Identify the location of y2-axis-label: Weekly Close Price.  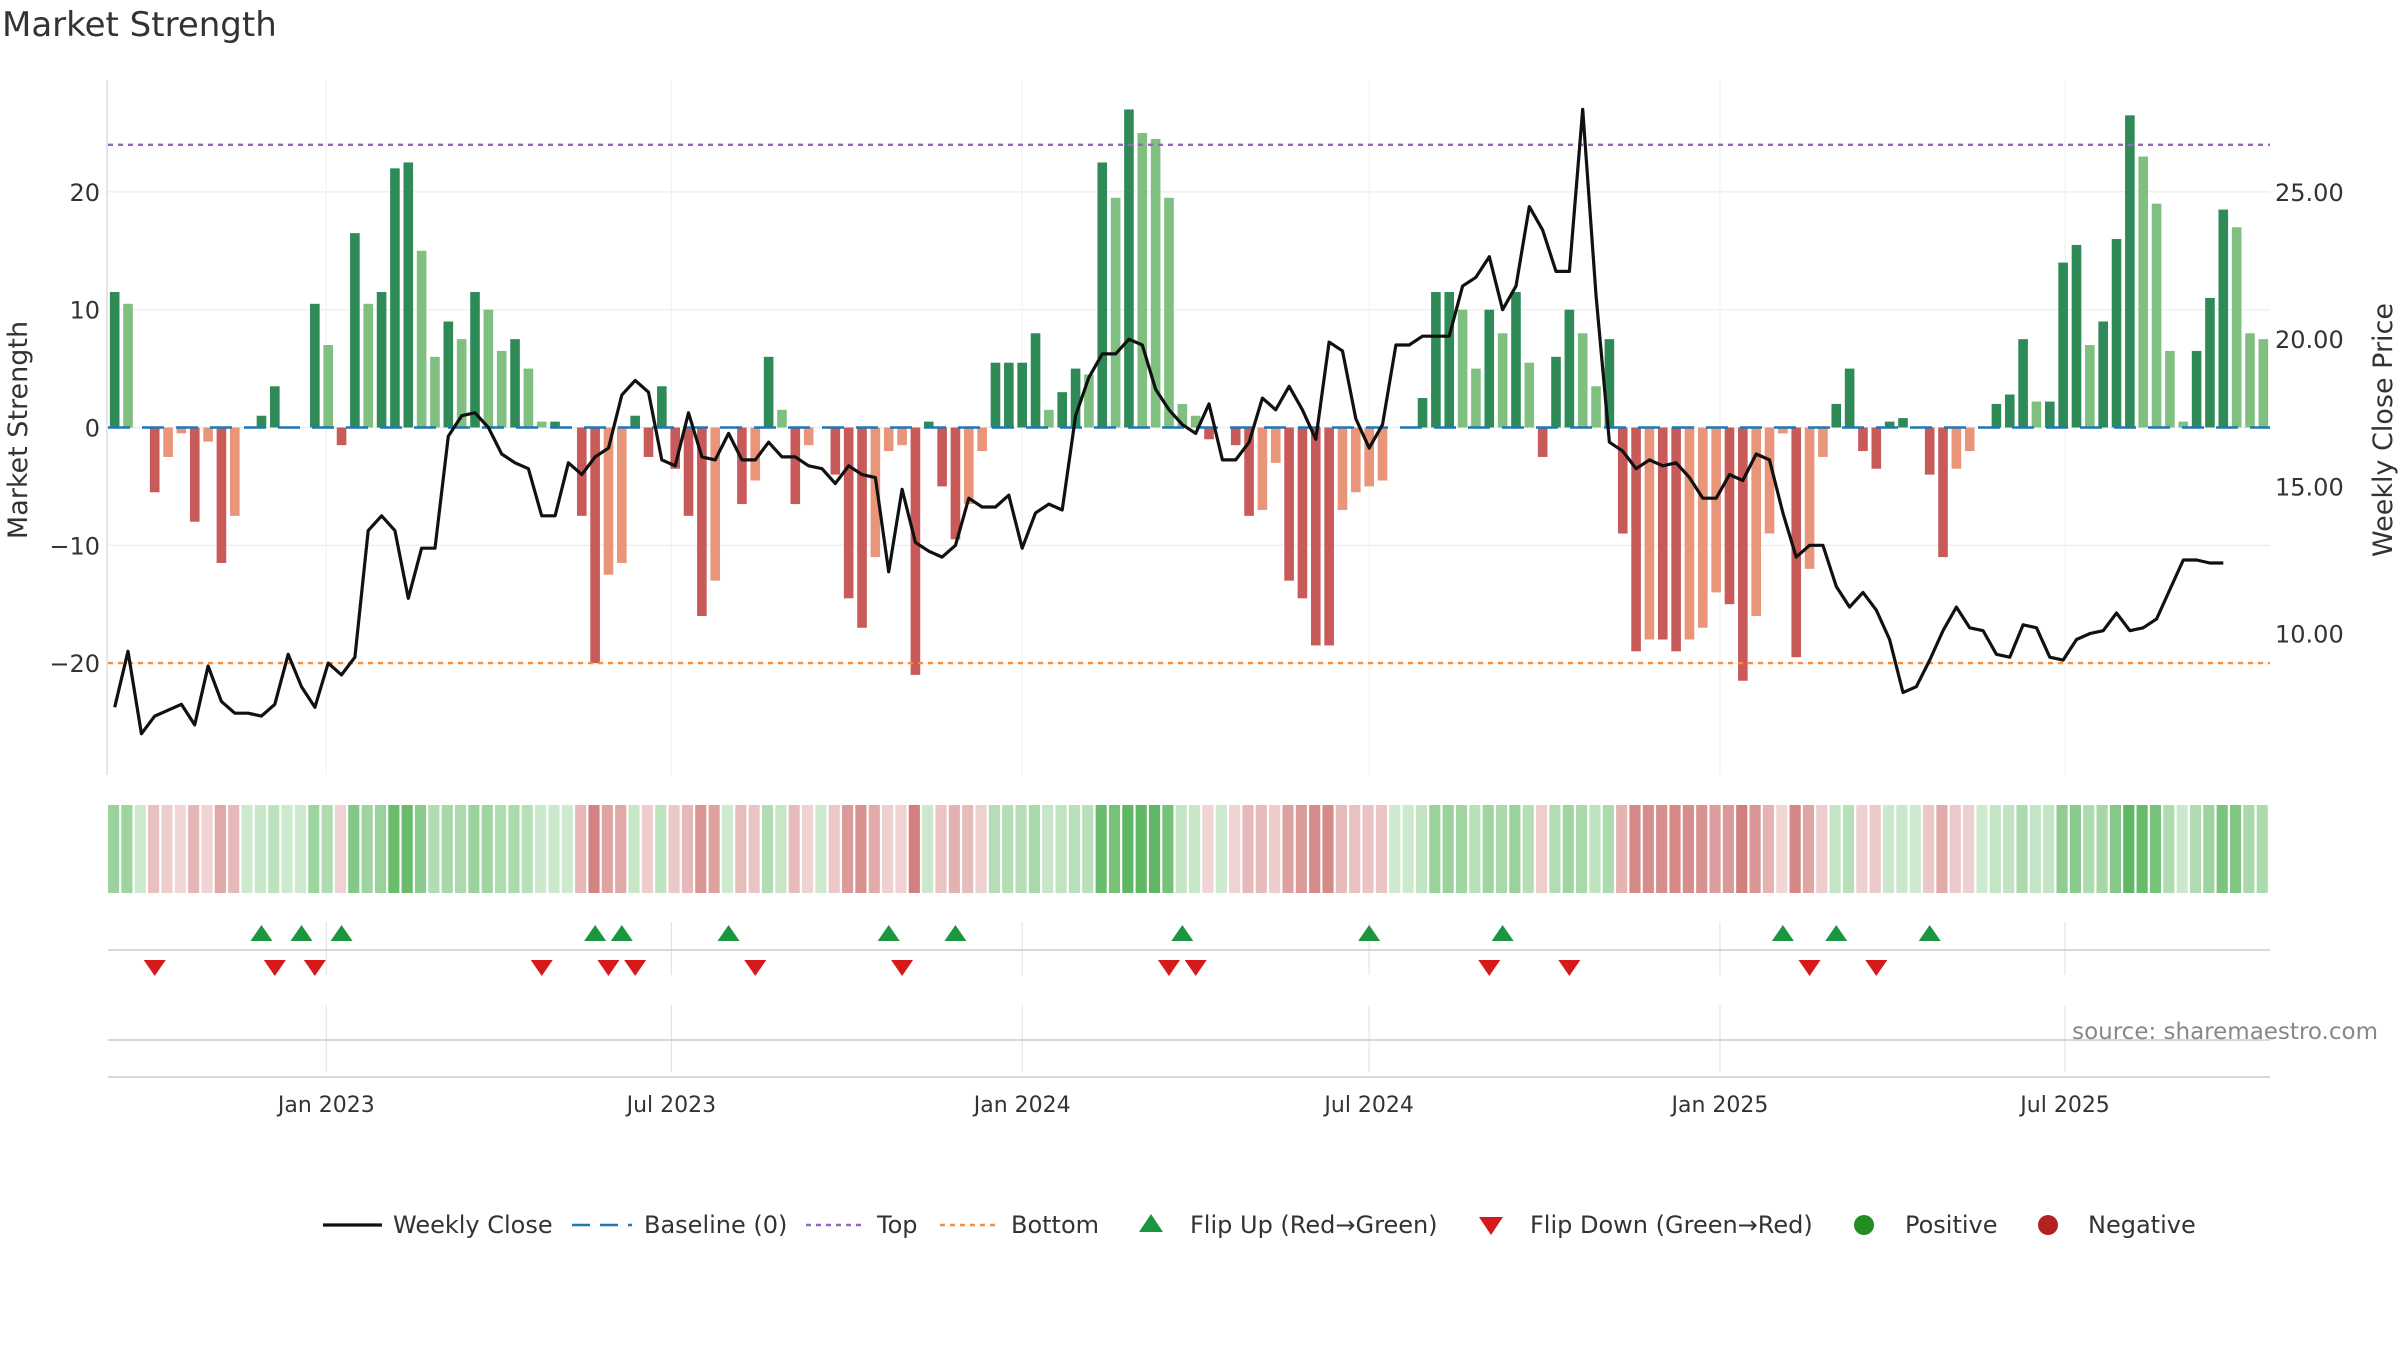
(2383, 430).